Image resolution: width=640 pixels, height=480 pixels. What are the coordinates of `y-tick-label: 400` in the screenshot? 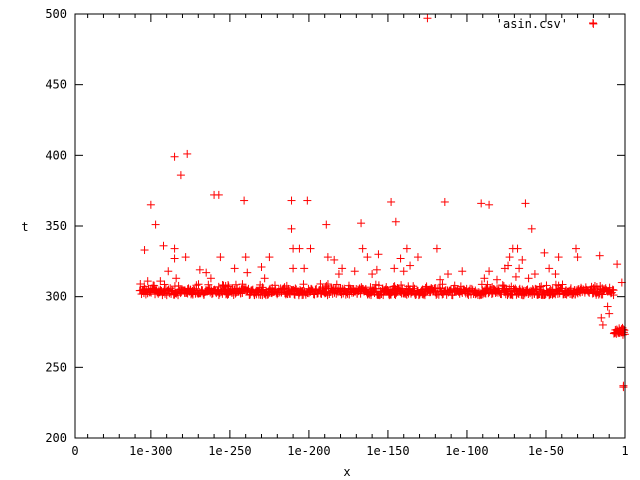 It's located at (56, 155).